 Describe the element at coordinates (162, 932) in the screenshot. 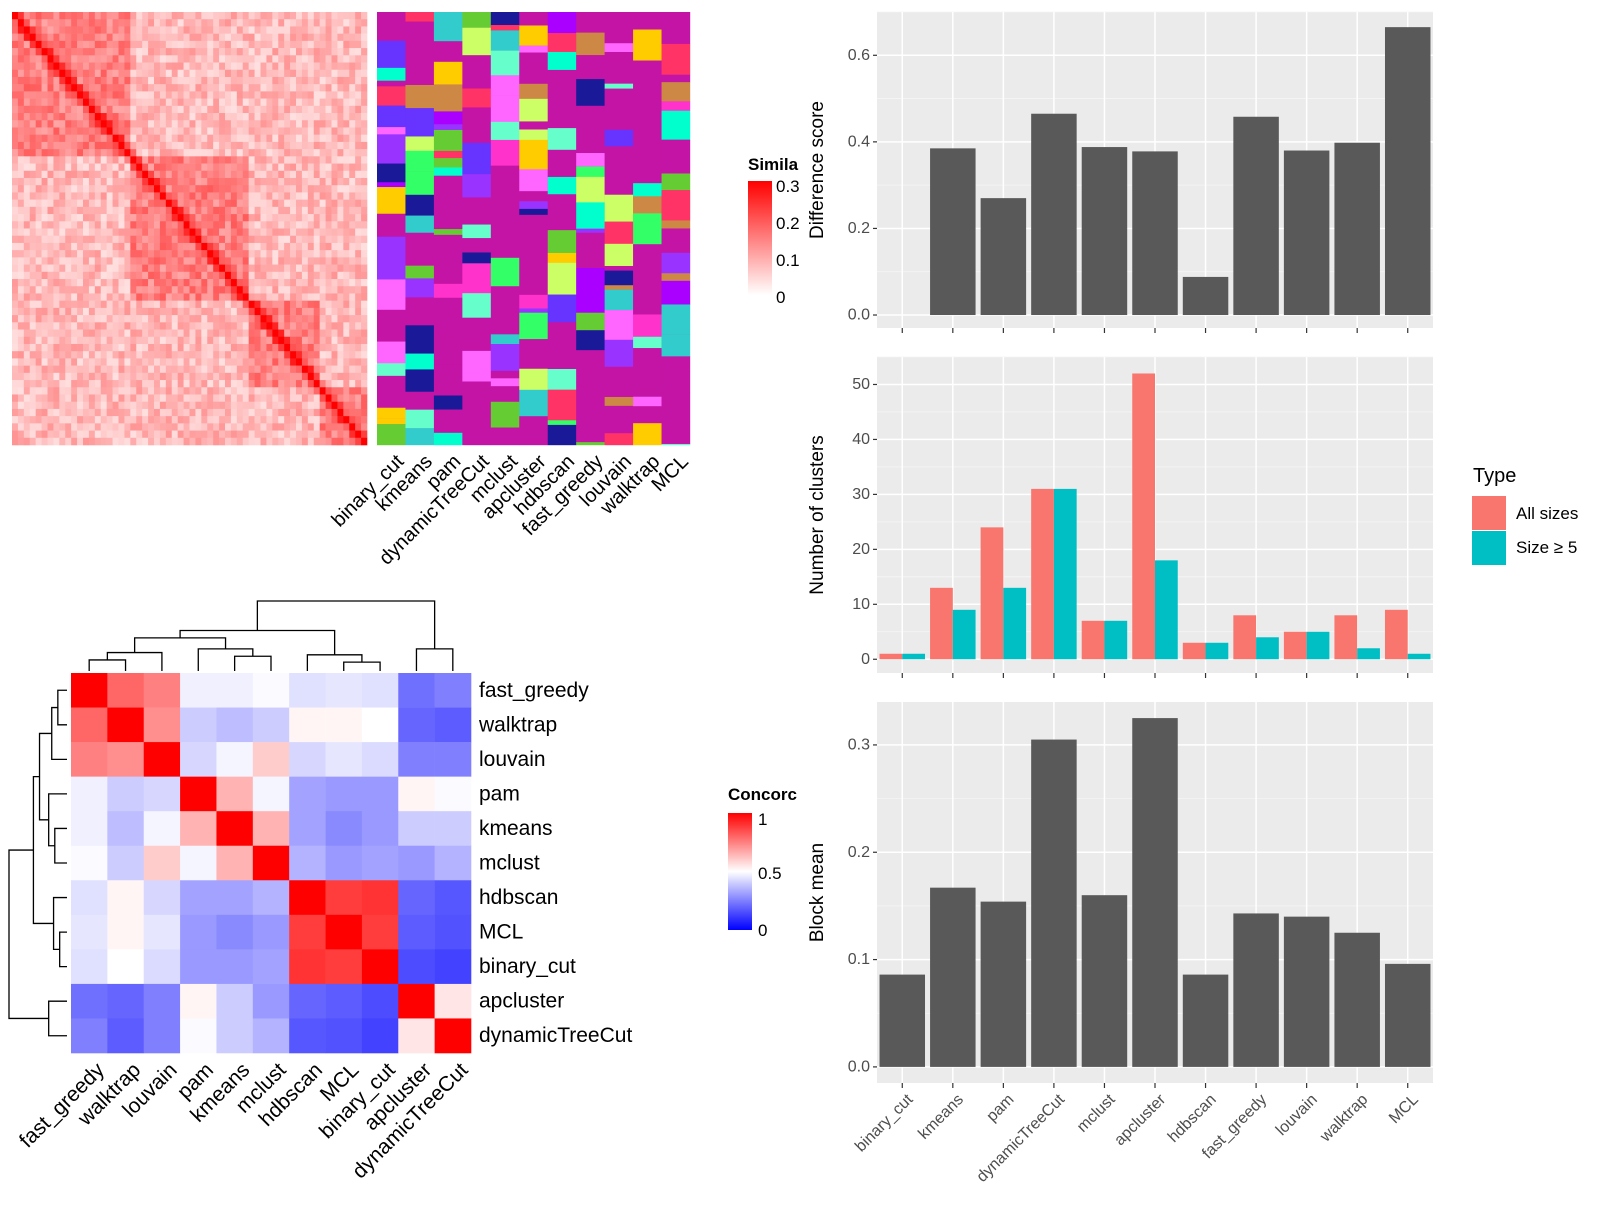

I see `concordance-cell` at that location.